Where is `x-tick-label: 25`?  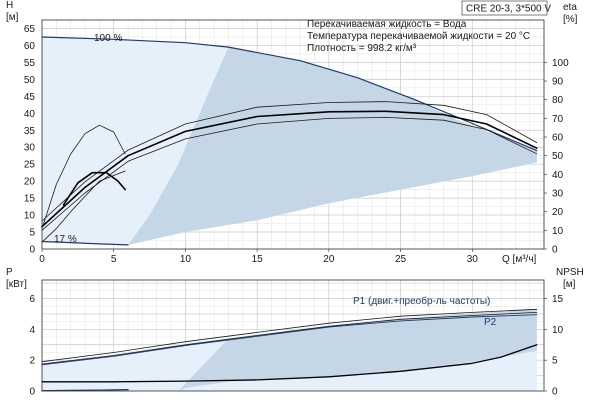 x-tick-label: 25 is located at coordinates (401, 259).